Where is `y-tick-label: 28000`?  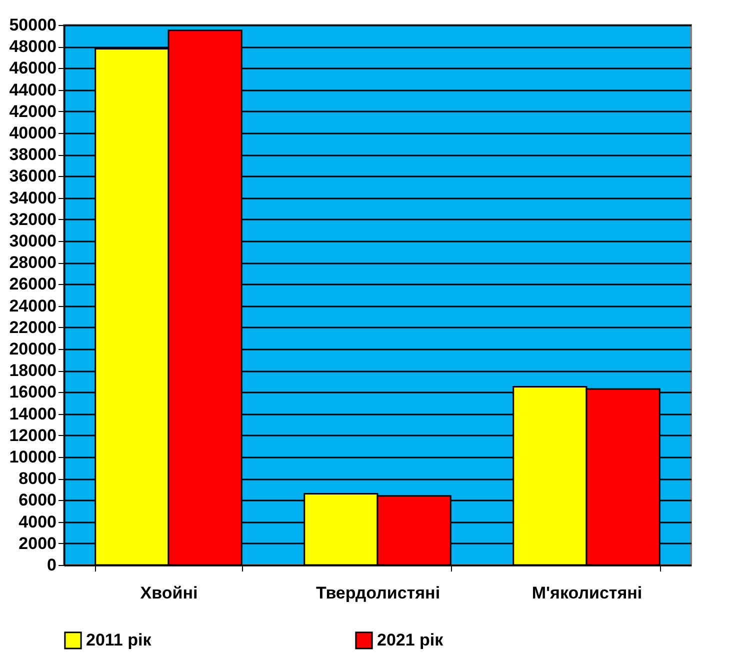 y-tick-label: 28000 is located at coordinates (32, 262).